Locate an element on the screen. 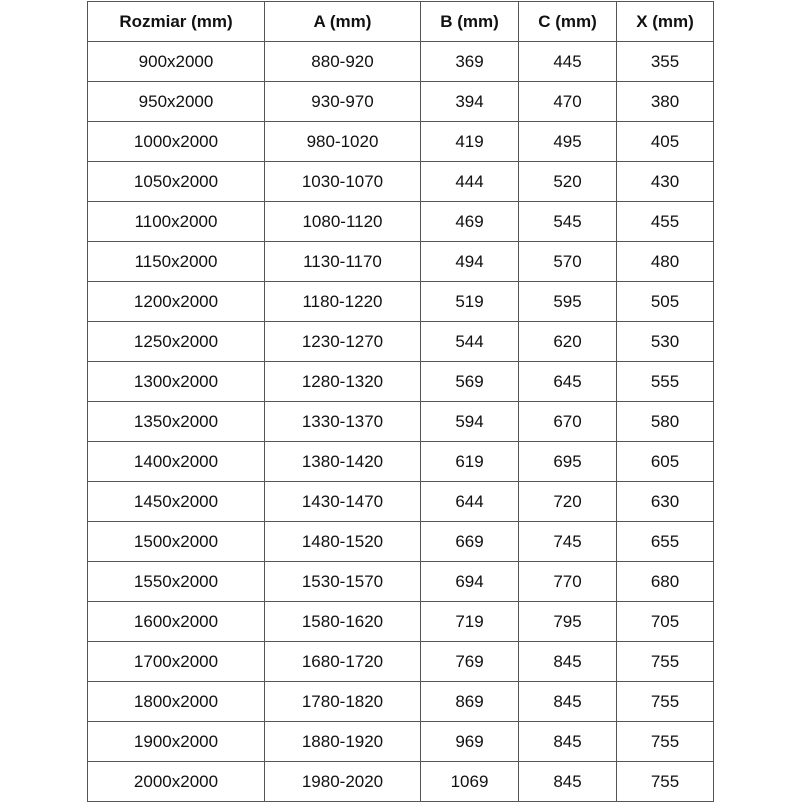 This screenshot has height=802, width=800. cell-rozmiar: 1050x2000 is located at coordinates (176, 181).